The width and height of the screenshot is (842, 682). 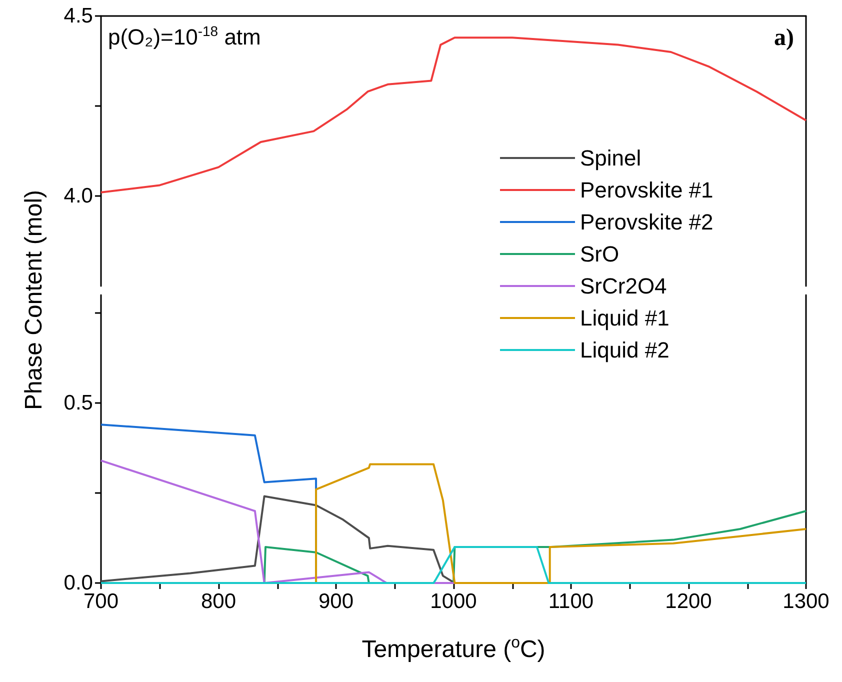 What do you see at coordinates (78, 16) in the screenshot?
I see `y-tick-label: 4.5` at bounding box center [78, 16].